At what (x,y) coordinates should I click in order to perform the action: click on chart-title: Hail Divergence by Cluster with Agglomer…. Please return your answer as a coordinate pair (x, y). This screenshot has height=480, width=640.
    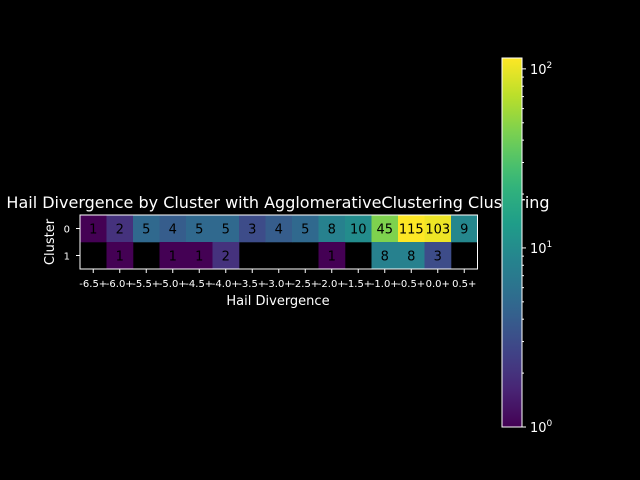
    Looking at the image, I should click on (277, 202).